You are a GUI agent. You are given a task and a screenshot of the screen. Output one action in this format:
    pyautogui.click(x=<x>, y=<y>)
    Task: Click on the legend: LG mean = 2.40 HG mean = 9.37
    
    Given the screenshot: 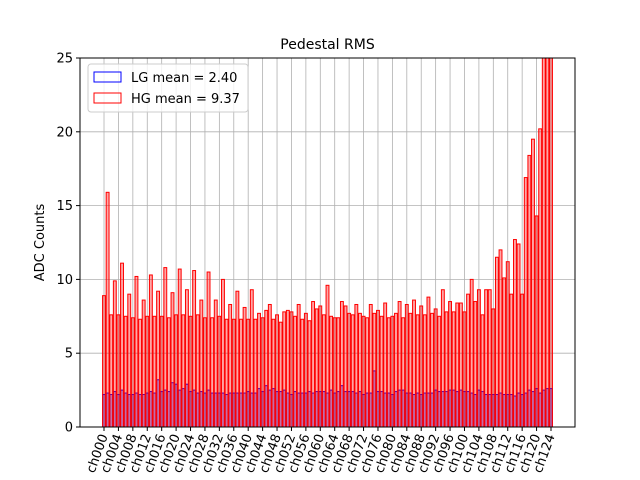 What is the action you would take?
    pyautogui.click(x=168, y=88)
    